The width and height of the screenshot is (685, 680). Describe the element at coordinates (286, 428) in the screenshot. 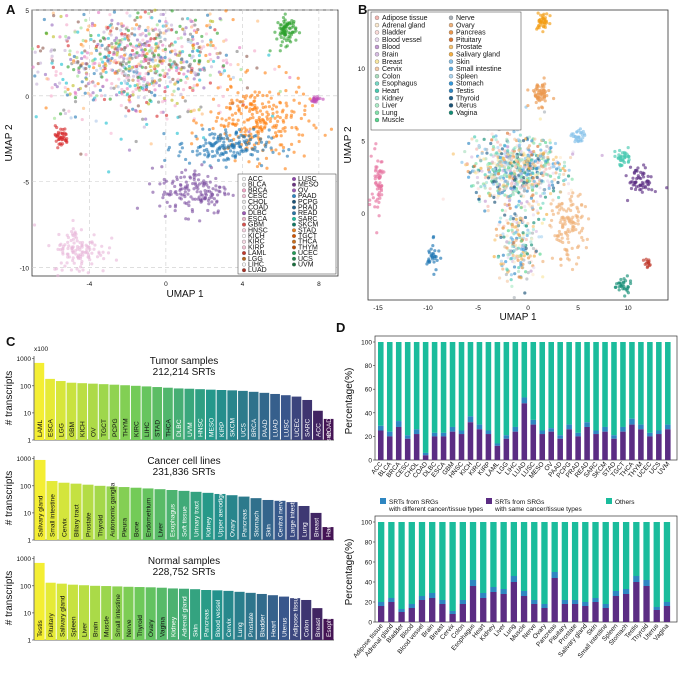

I see `panel-c-bar-label: LUSC` at that location.